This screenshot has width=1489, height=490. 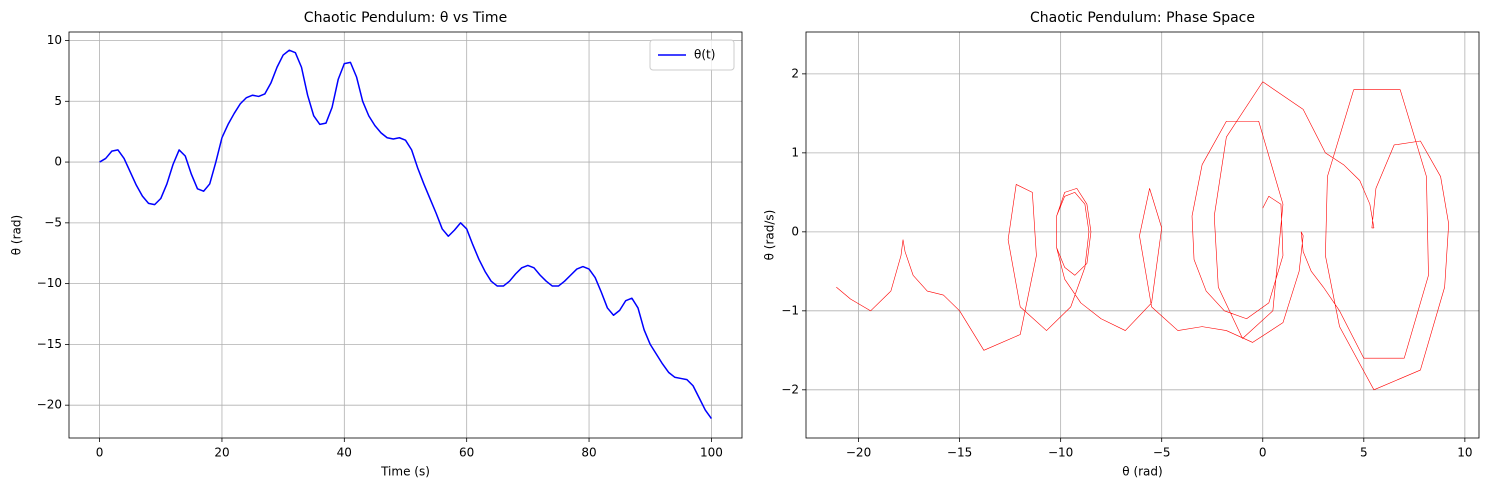 What do you see at coordinates (1162, 453) in the screenshot?
I see `x-tick-label: −5` at bounding box center [1162, 453].